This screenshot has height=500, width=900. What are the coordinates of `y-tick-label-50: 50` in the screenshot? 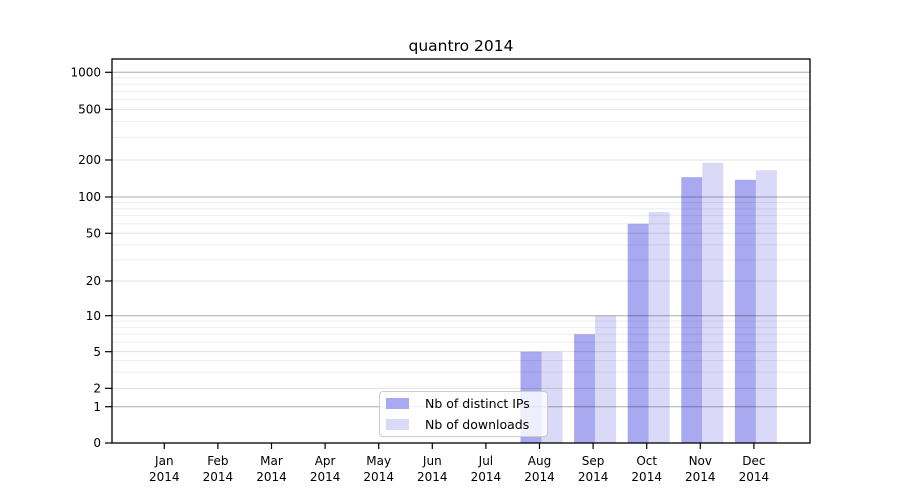 It's located at (93, 233).